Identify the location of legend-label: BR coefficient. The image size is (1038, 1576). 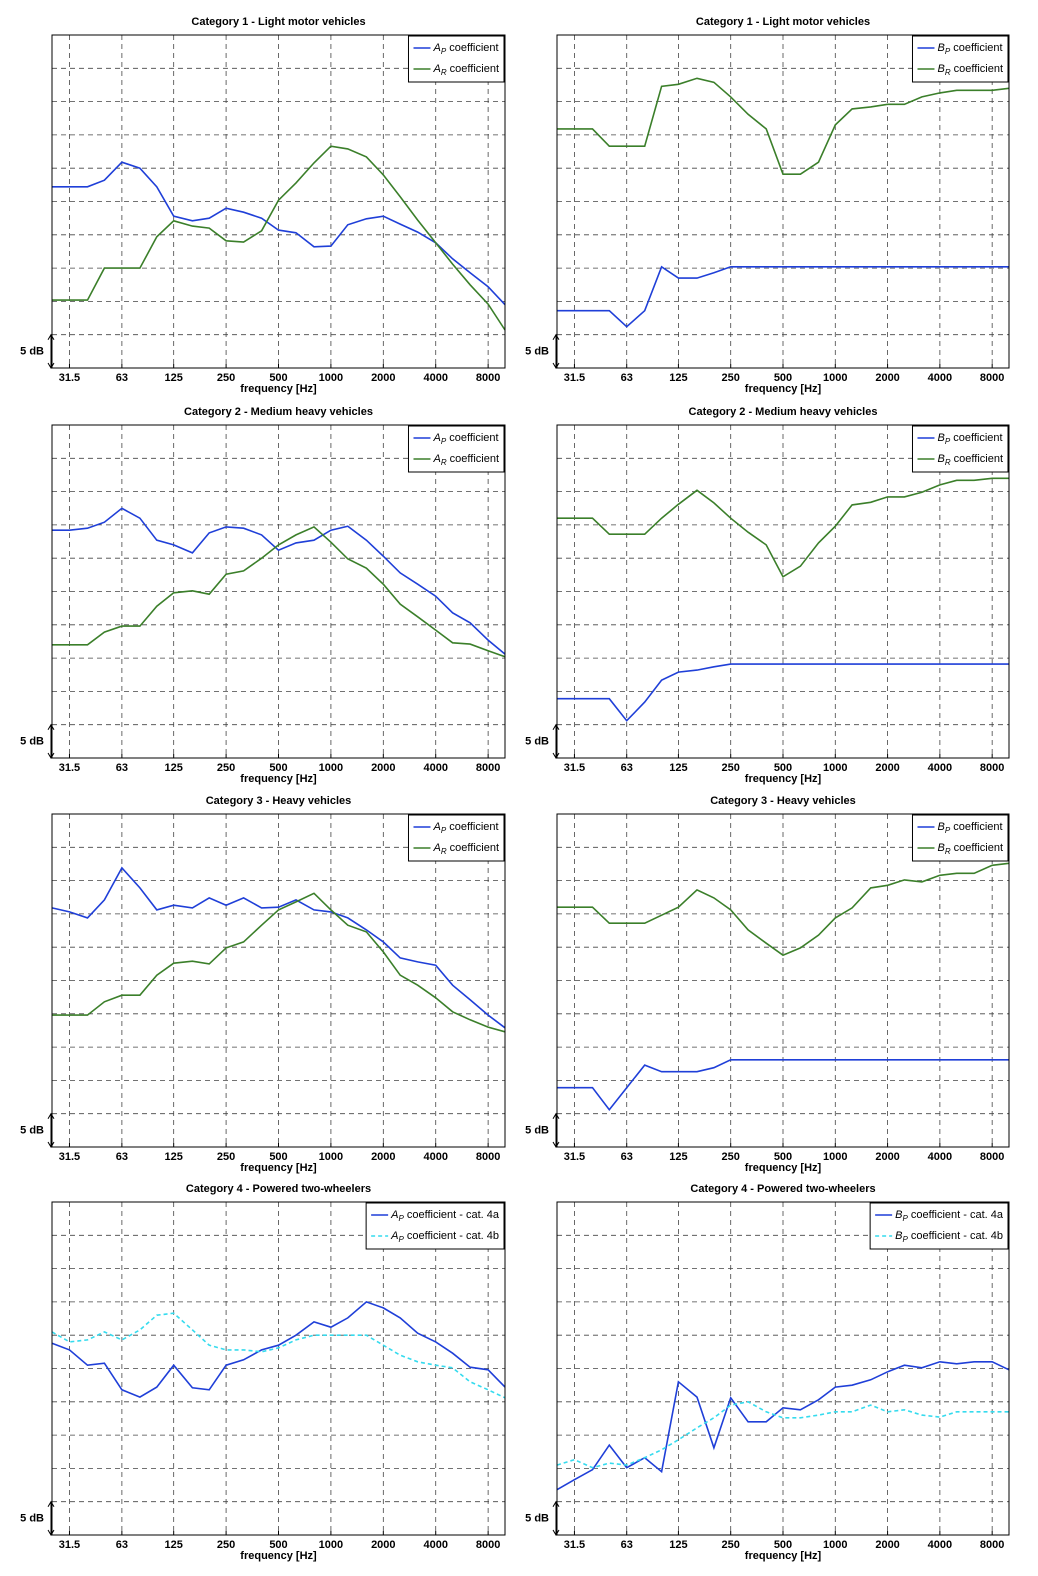
(970, 70).